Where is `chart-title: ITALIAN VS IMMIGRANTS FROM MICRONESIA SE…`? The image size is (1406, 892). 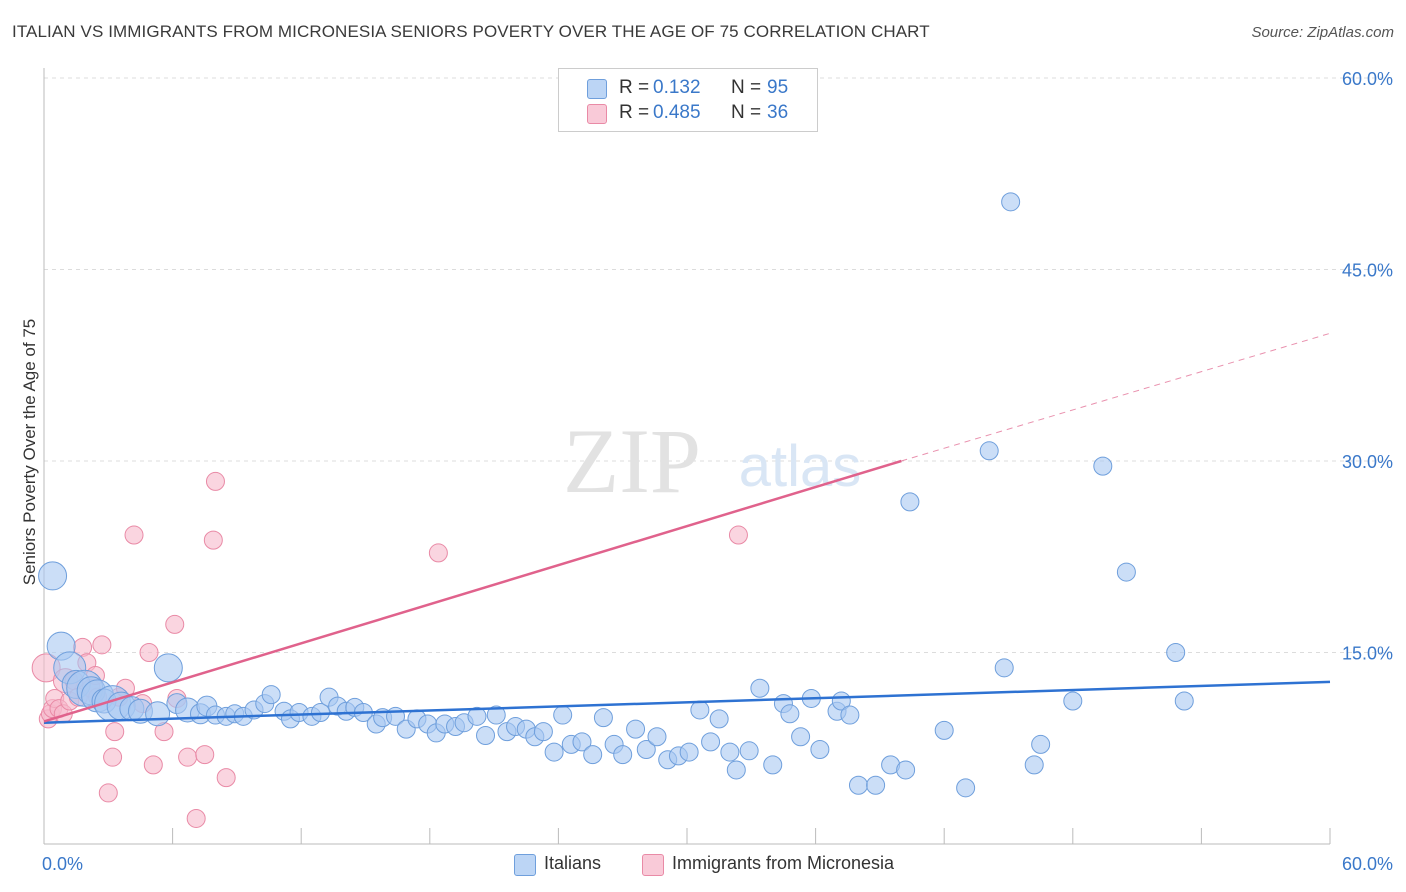
chart-title: ITALIAN VS IMMIGRANTS FROM MICRONESIA SE… is located at coordinates (471, 31).